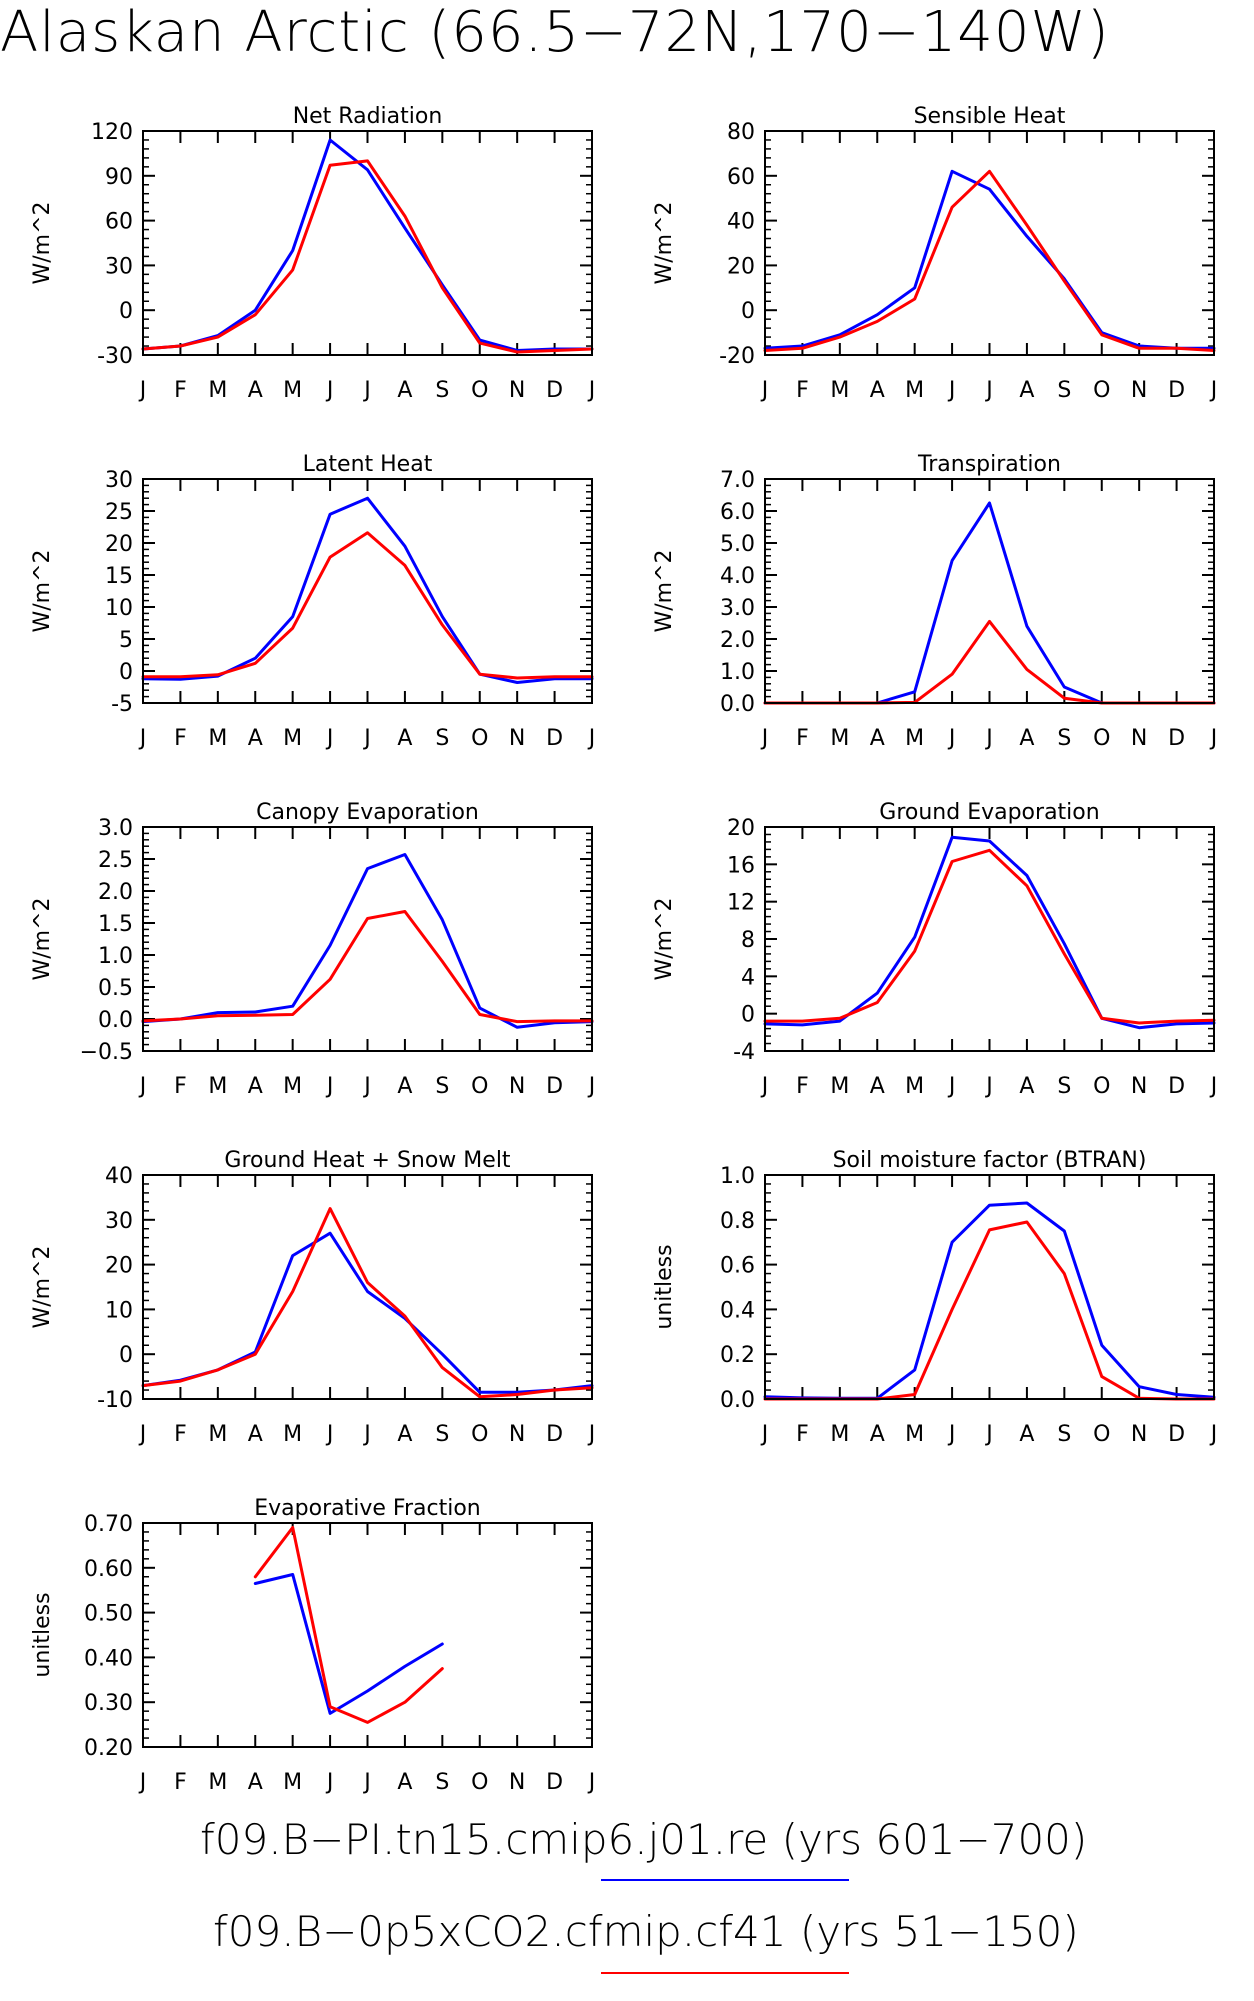 This screenshot has height=2001, width=1254. I want to click on y-tick-label: 0.5, so click(115, 988).